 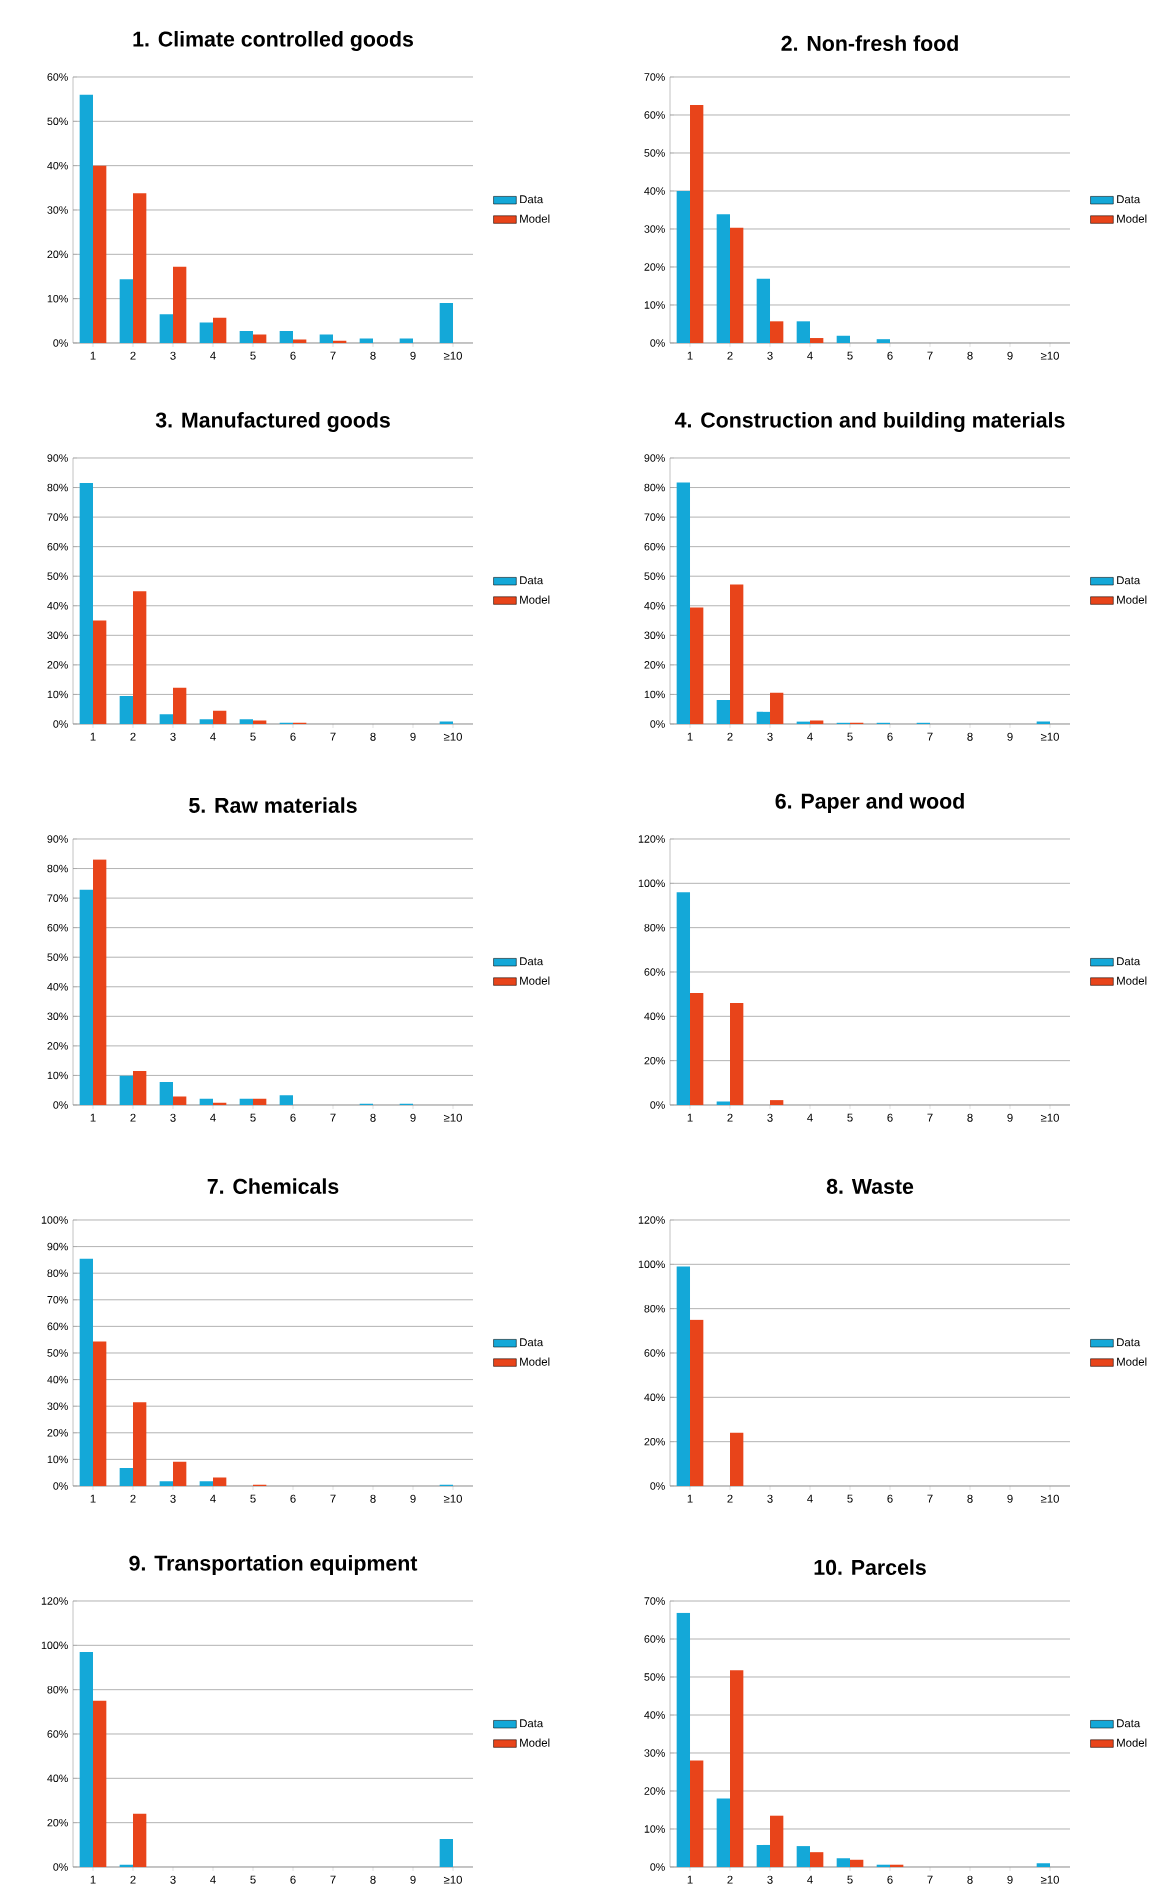 I want to click on y-tick-label: 90%, so click(x=57, y=1246).